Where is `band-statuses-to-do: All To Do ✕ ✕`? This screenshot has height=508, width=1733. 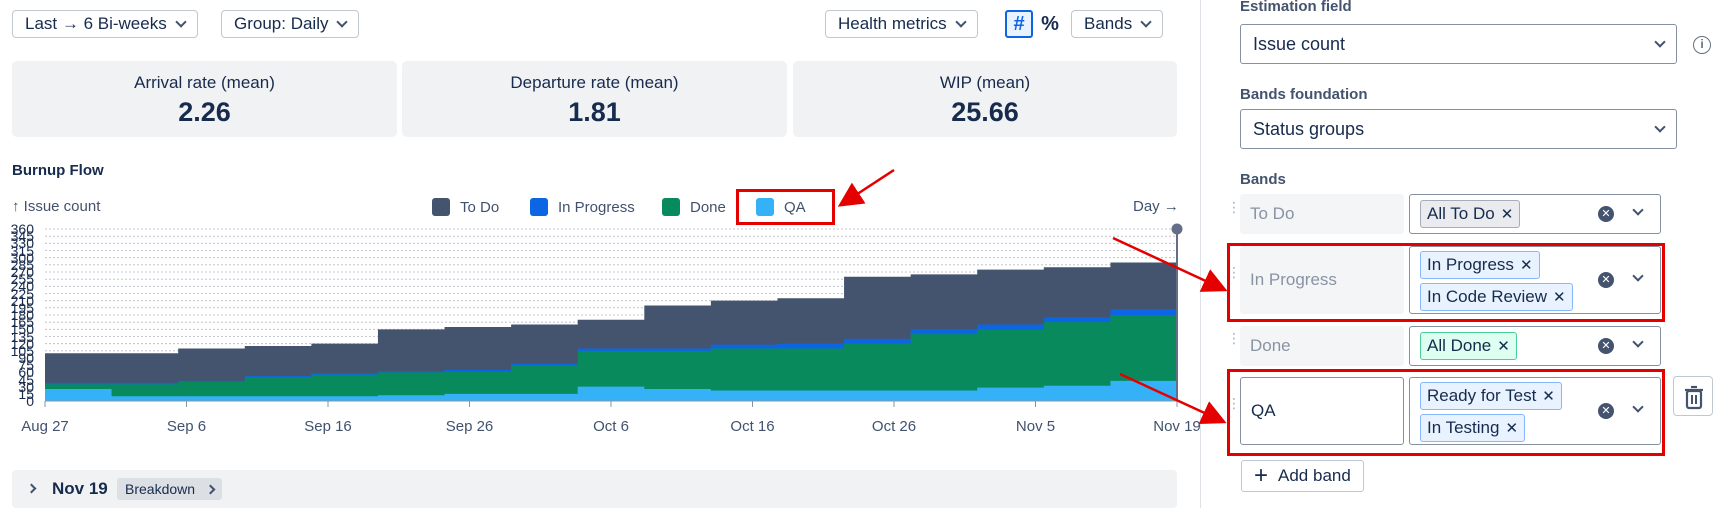
band-statuses-to-do: All To Do ✕ ✕ is located at coordinates (1535, 214).